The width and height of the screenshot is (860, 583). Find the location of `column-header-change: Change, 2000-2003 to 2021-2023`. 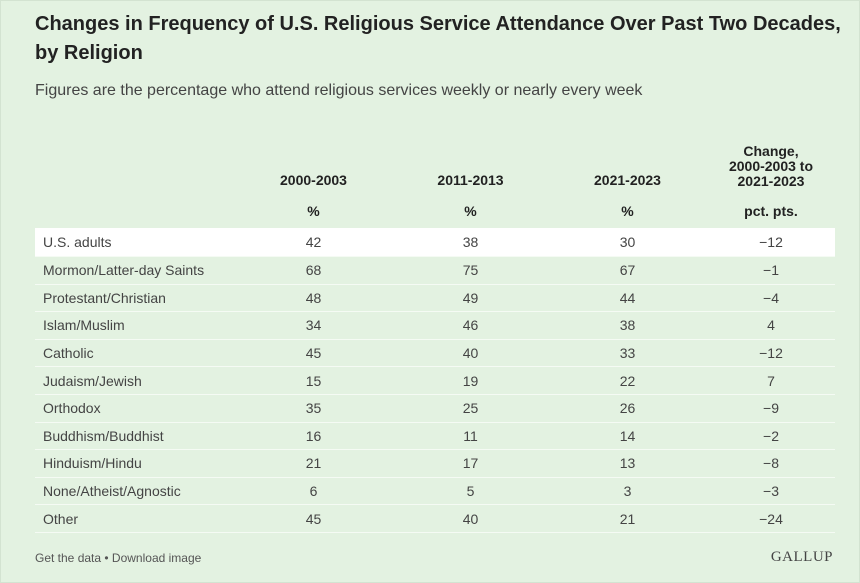

column-header-change: Change, 2000-2003 to 2021-2023 is located at coordinates (771, 166).